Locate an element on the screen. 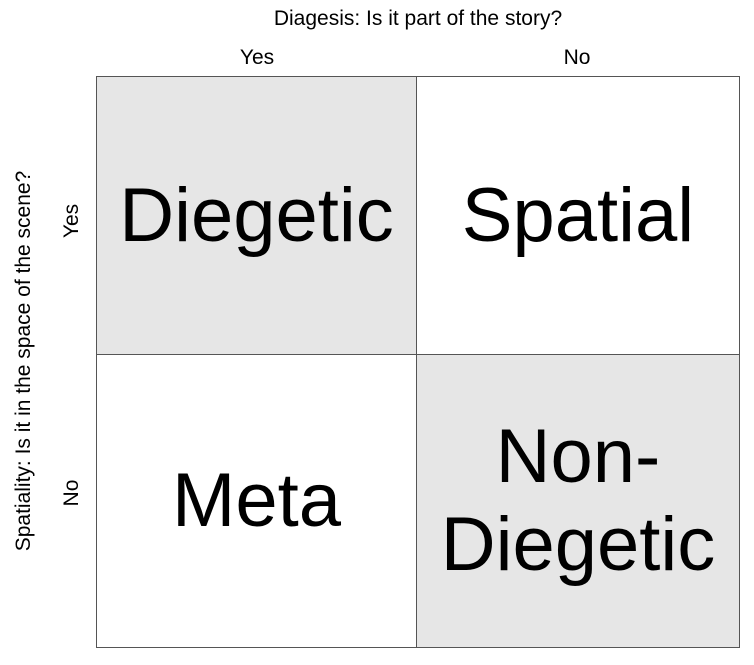 The height and width of the screenshot is (665, 754). quadrant-spatial-label: Spatial is located at coordinates (578, 215).